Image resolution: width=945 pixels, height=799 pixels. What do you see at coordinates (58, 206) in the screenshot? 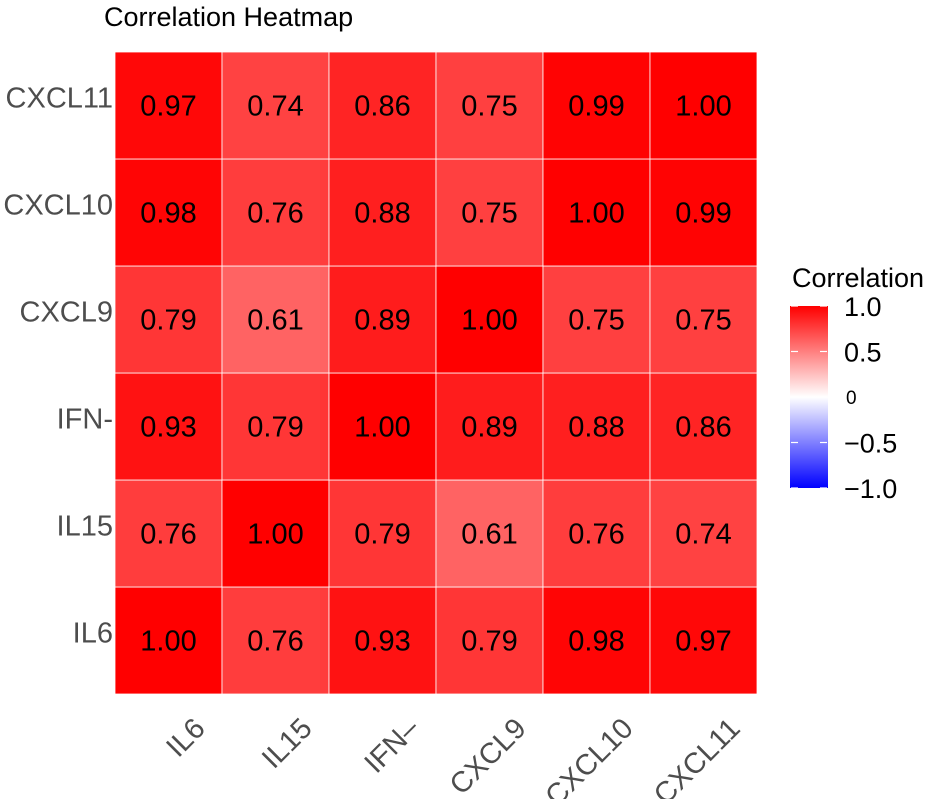
I see `y-tick-label: CXCL10` at bounding box center [58, 206].